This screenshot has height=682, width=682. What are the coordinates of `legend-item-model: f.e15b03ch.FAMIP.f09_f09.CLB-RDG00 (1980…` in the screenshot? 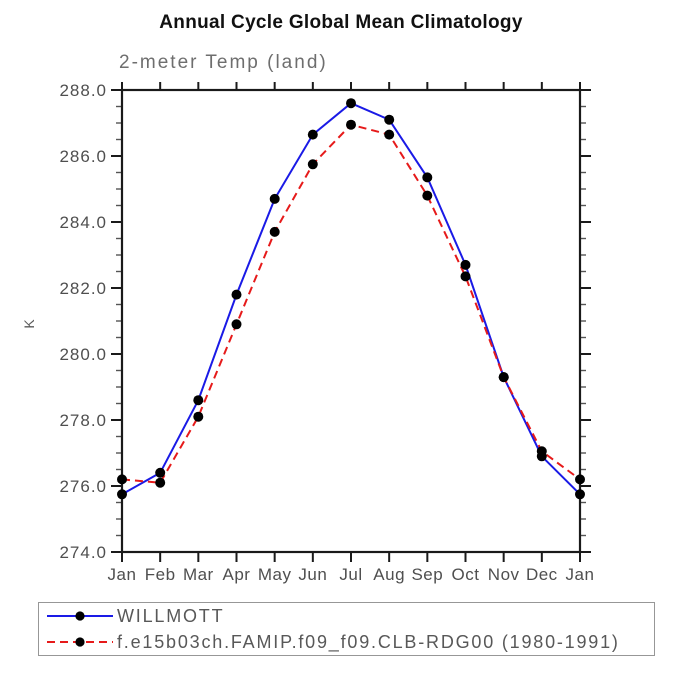 It's located at (346, 642).